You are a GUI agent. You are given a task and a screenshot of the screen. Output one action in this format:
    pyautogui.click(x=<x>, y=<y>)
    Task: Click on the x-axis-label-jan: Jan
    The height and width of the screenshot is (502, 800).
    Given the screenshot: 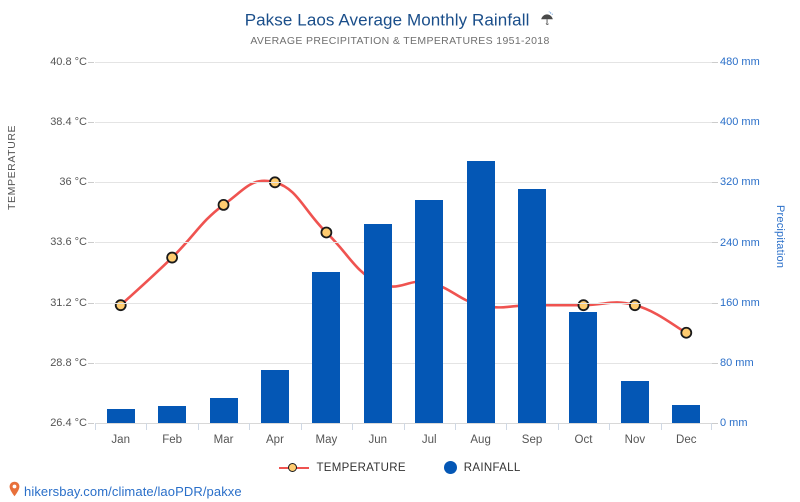 What is the action you would take?
    pyautogui.click(x=120, y=440)
    